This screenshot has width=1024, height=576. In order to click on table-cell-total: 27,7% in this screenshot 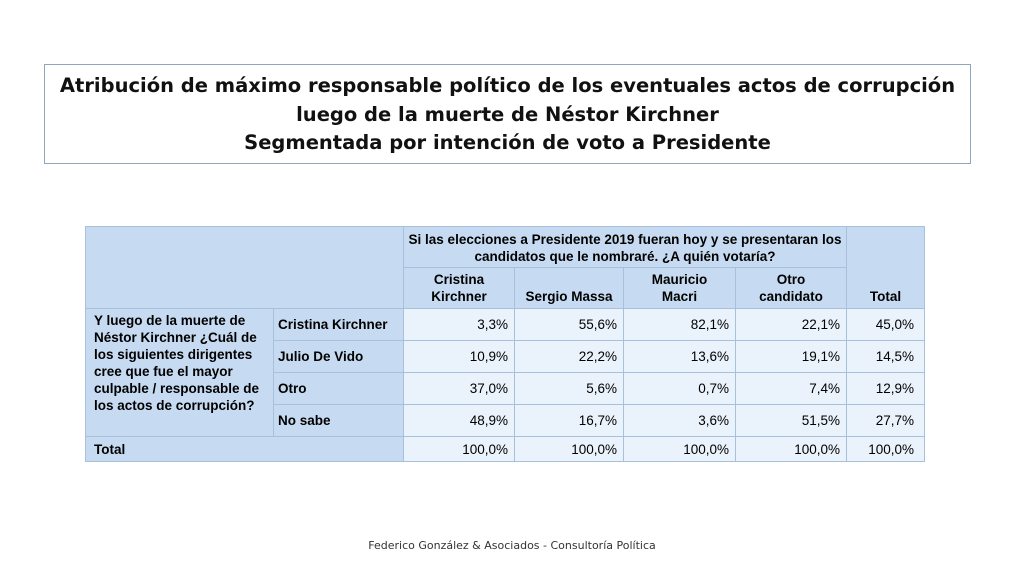, I will do `click(886, 420)`.